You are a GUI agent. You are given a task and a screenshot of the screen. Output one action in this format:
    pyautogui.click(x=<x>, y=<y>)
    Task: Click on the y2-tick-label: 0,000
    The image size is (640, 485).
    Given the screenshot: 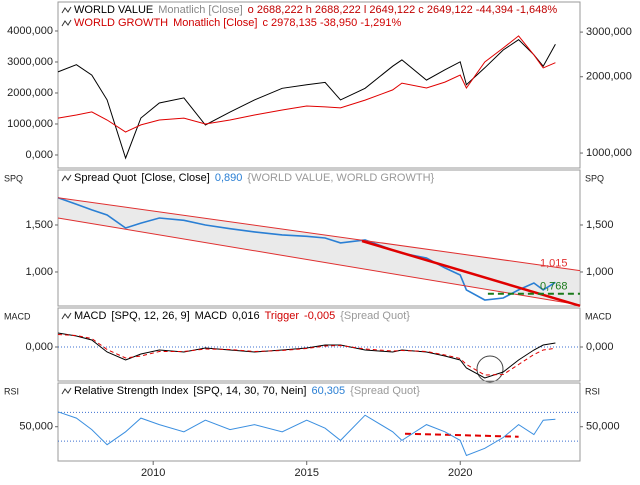 What is the action you would take?
    pyautogui.click(x=600, y=347)
    